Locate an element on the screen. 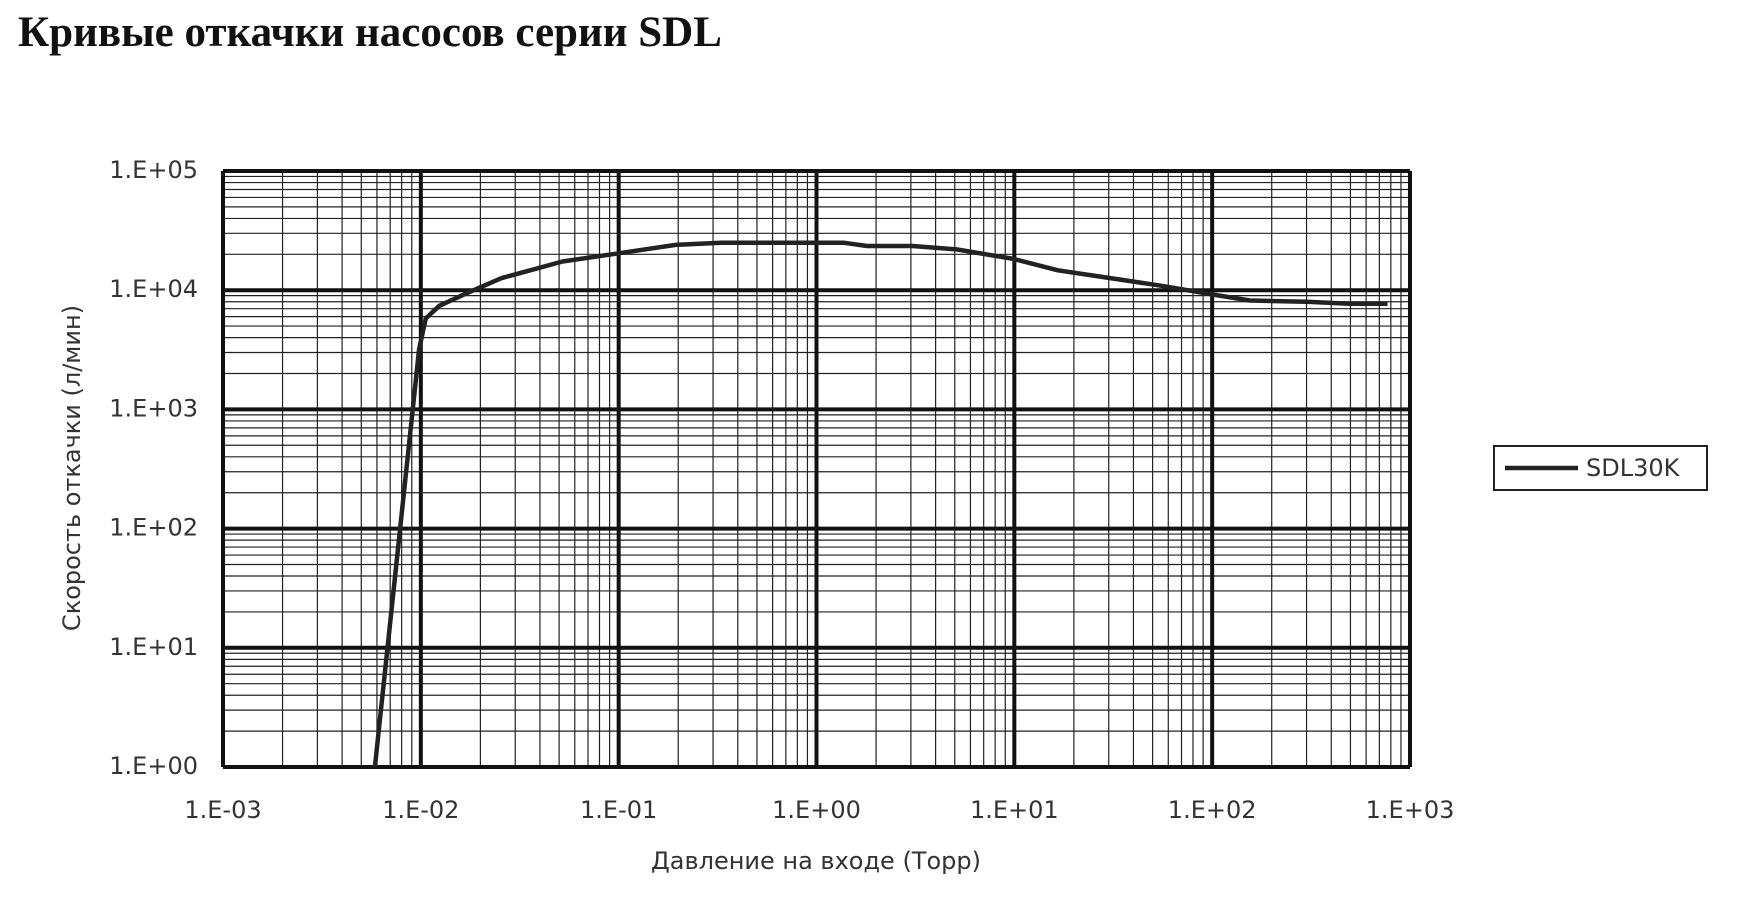 The image size is (1746, 905). y-tick-label: 1.E+04 is located at coordinates (153, 289).